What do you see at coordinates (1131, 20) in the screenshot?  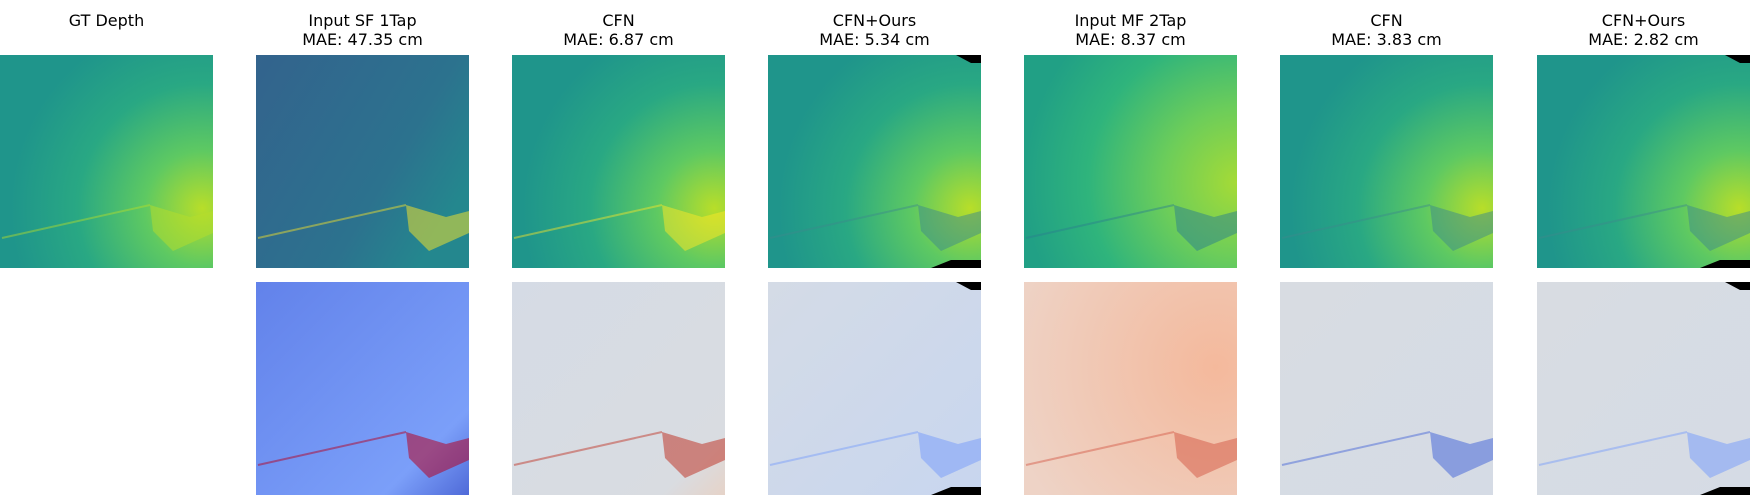 I see `panel-title: Input MF 2Tap` at bounding box center [1131, 20].